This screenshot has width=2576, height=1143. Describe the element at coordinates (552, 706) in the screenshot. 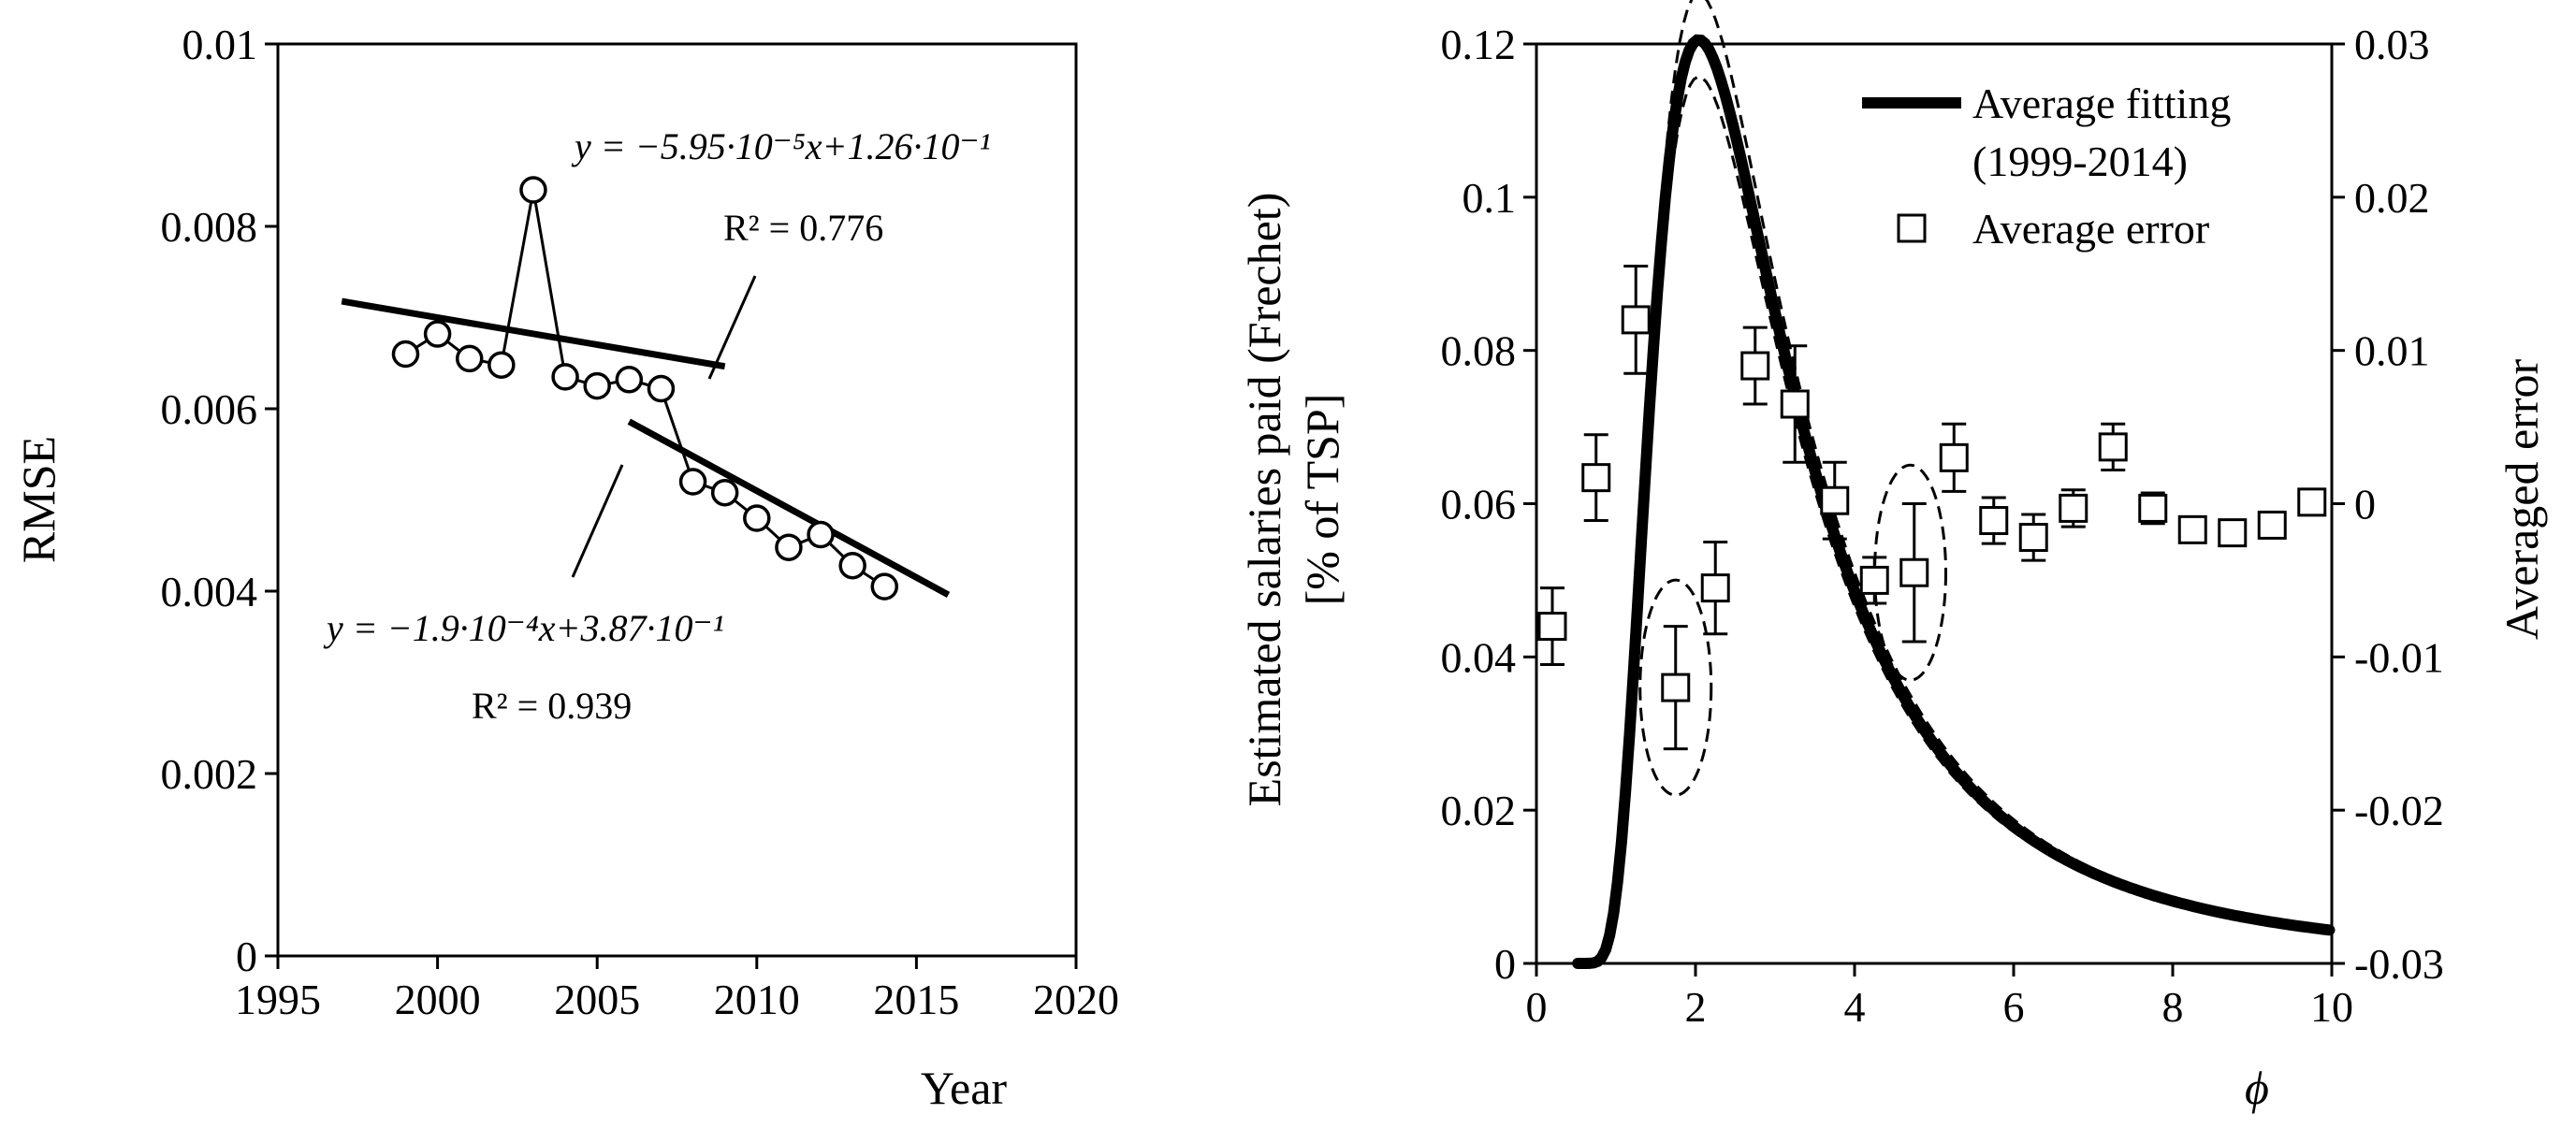

I see `left-fit-r2-2: R² = 0.939` at that location.